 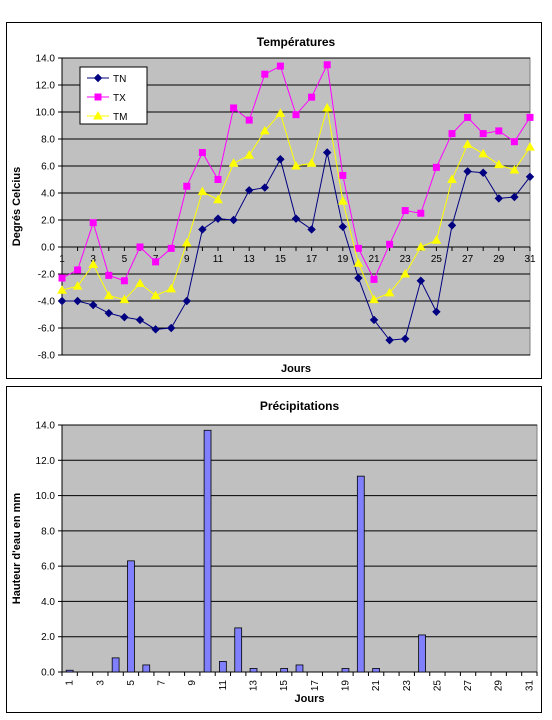 What do you see at coordinates (48, 602) in the screenshot?
I see `y-tick-label: 4.0` at bounding box center [48, 602].